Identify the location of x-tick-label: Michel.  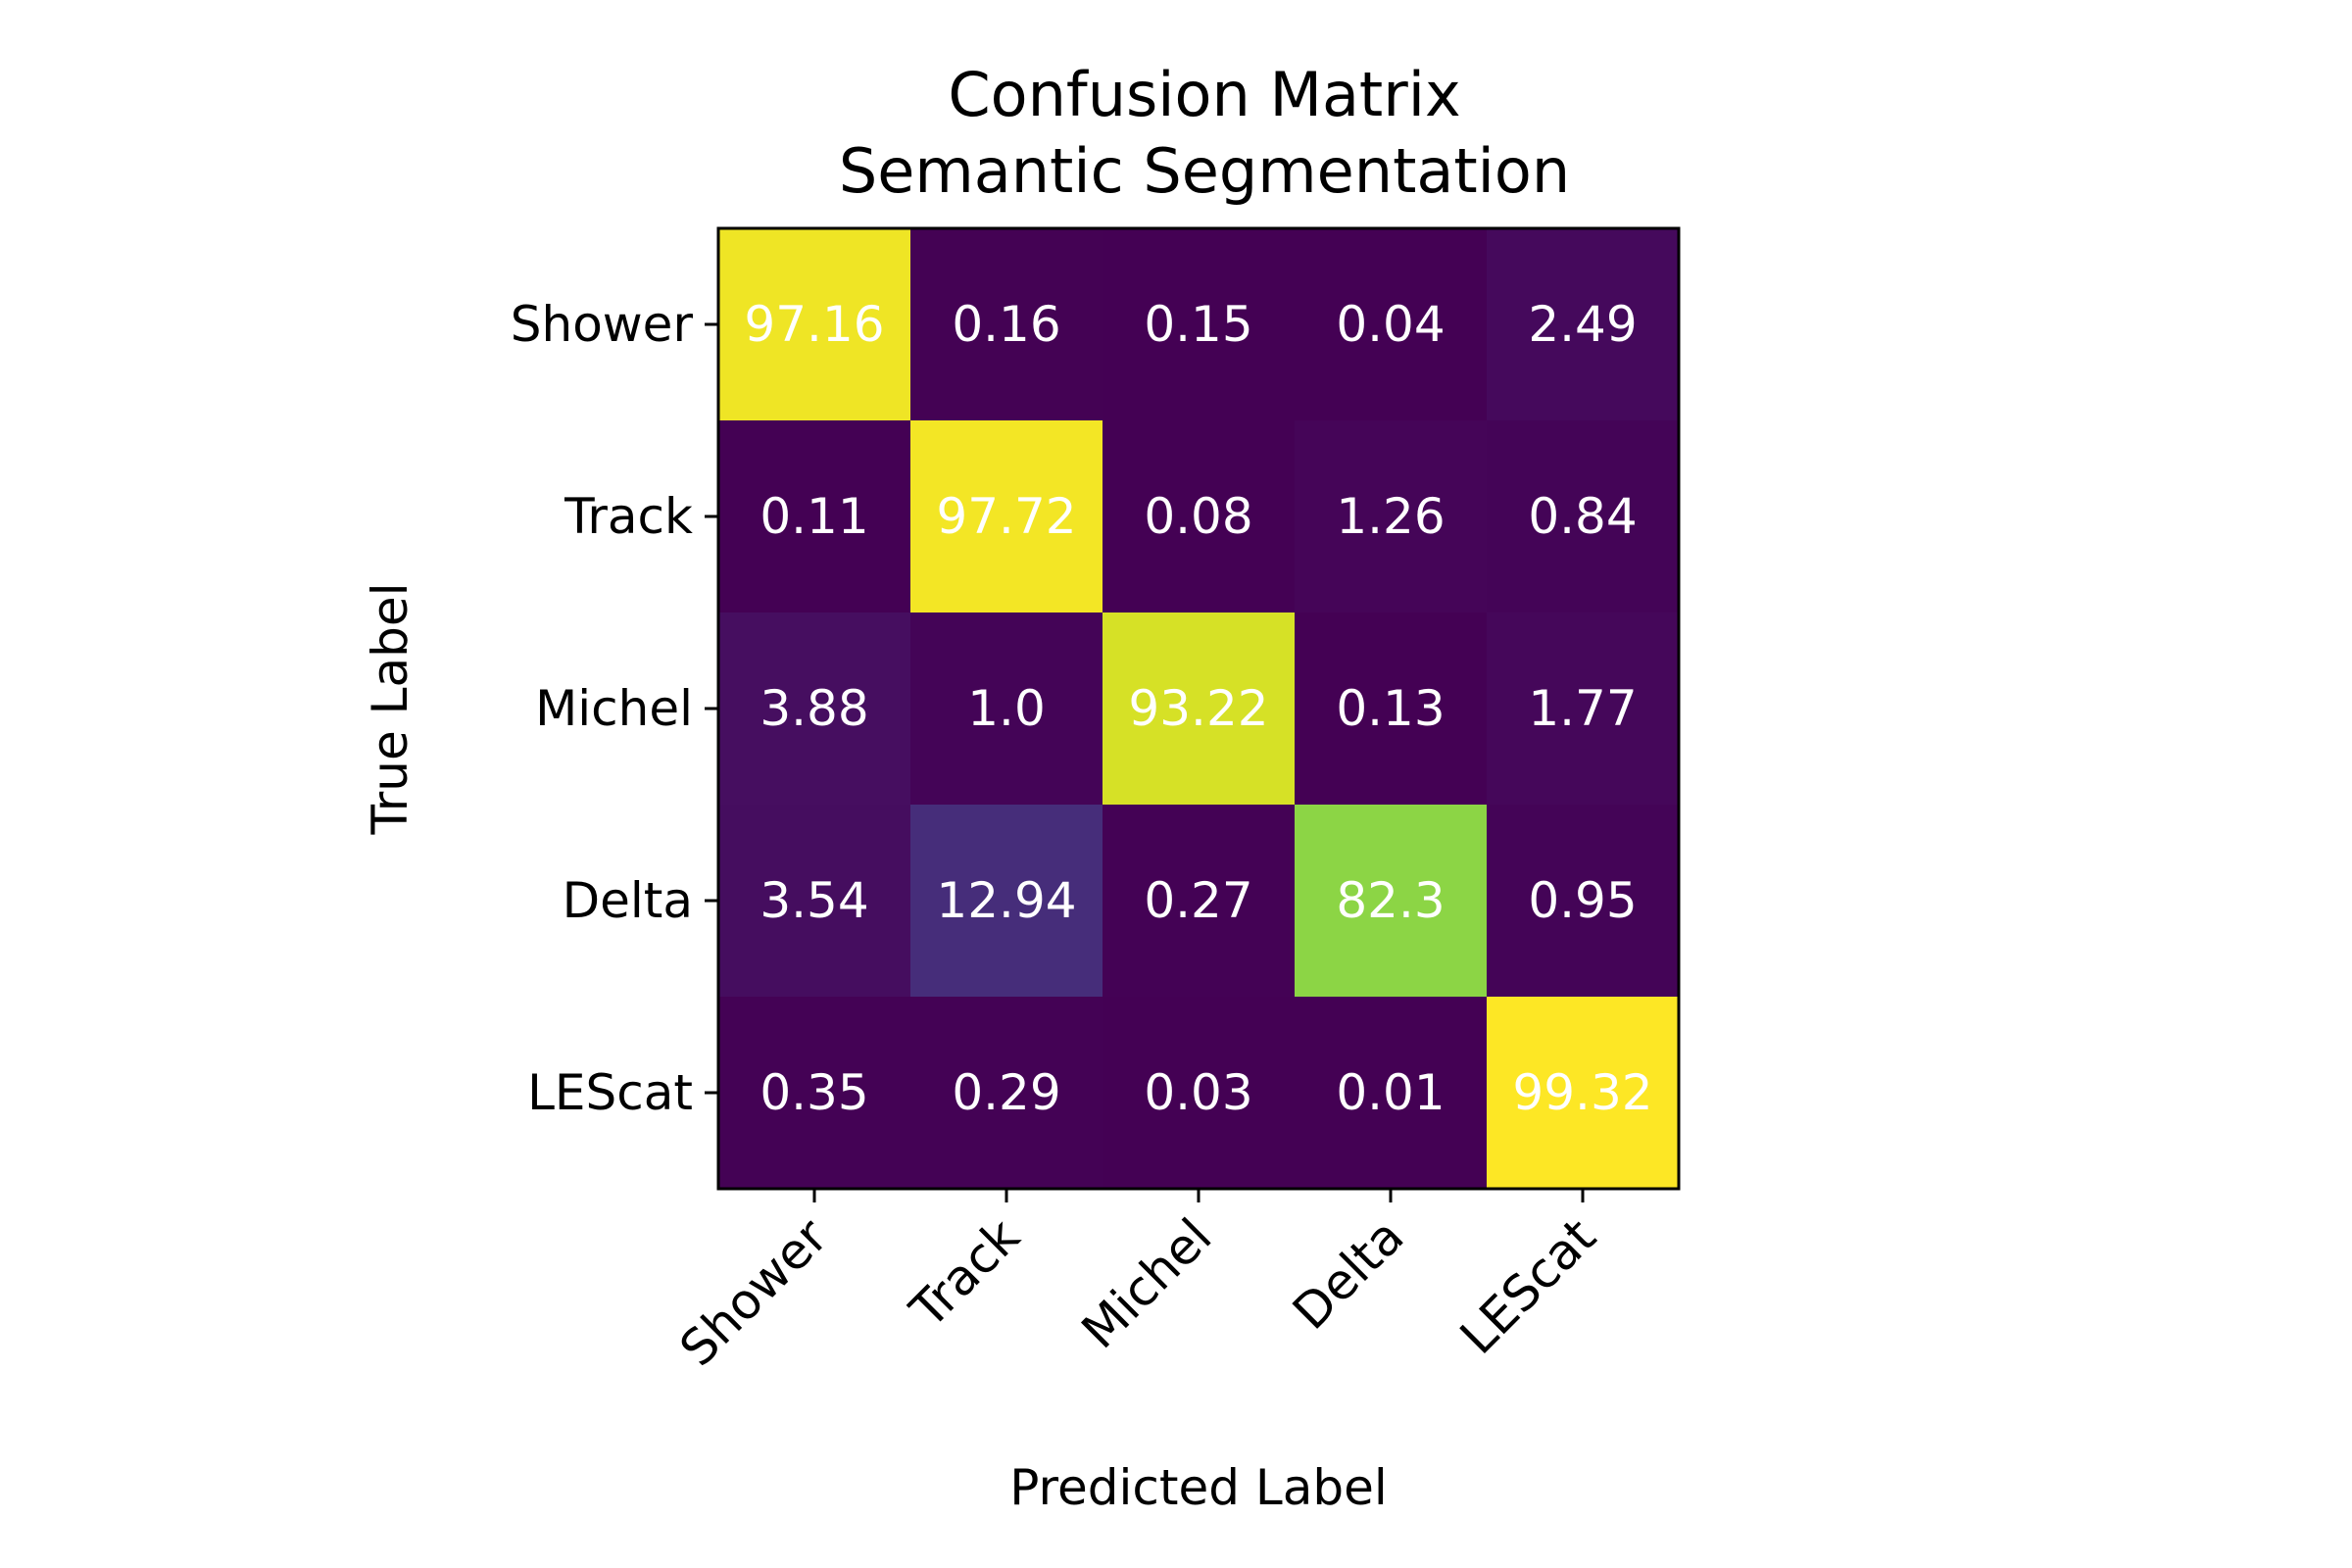
(1147, 1283).